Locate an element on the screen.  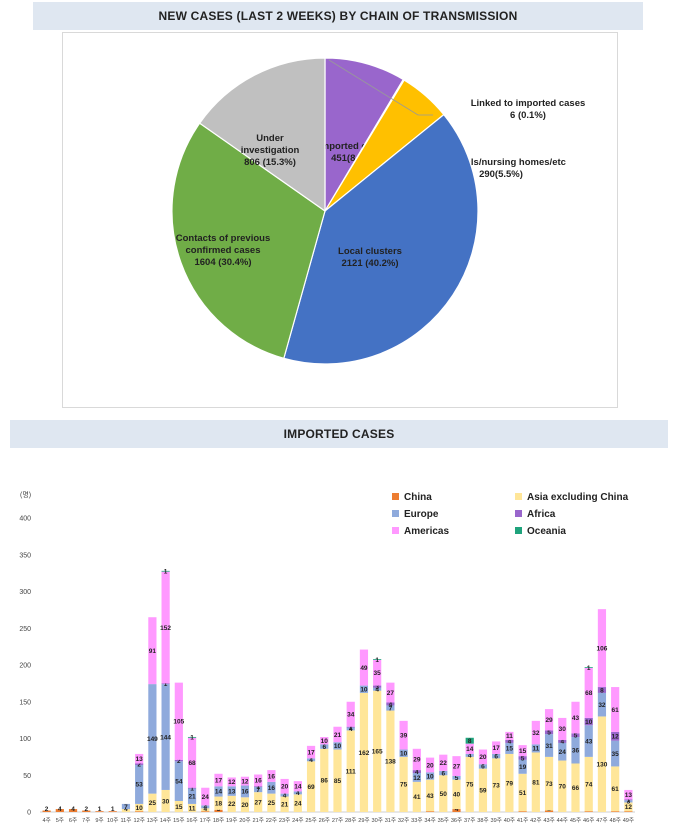
pie-slice is located at coordinates (381, 239).